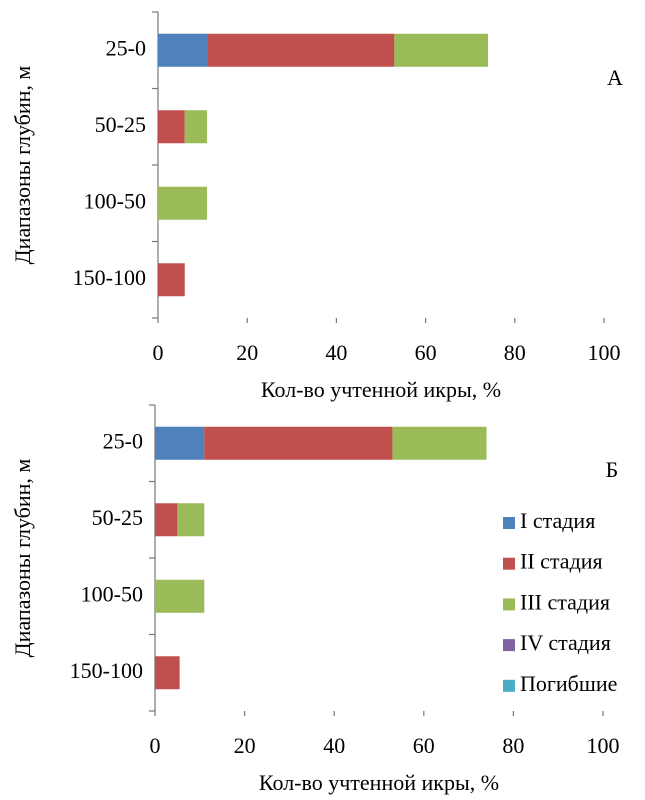 This screenshot has width=645, height=800. I want to click on legend-label: II стадия, so click(561, 561).